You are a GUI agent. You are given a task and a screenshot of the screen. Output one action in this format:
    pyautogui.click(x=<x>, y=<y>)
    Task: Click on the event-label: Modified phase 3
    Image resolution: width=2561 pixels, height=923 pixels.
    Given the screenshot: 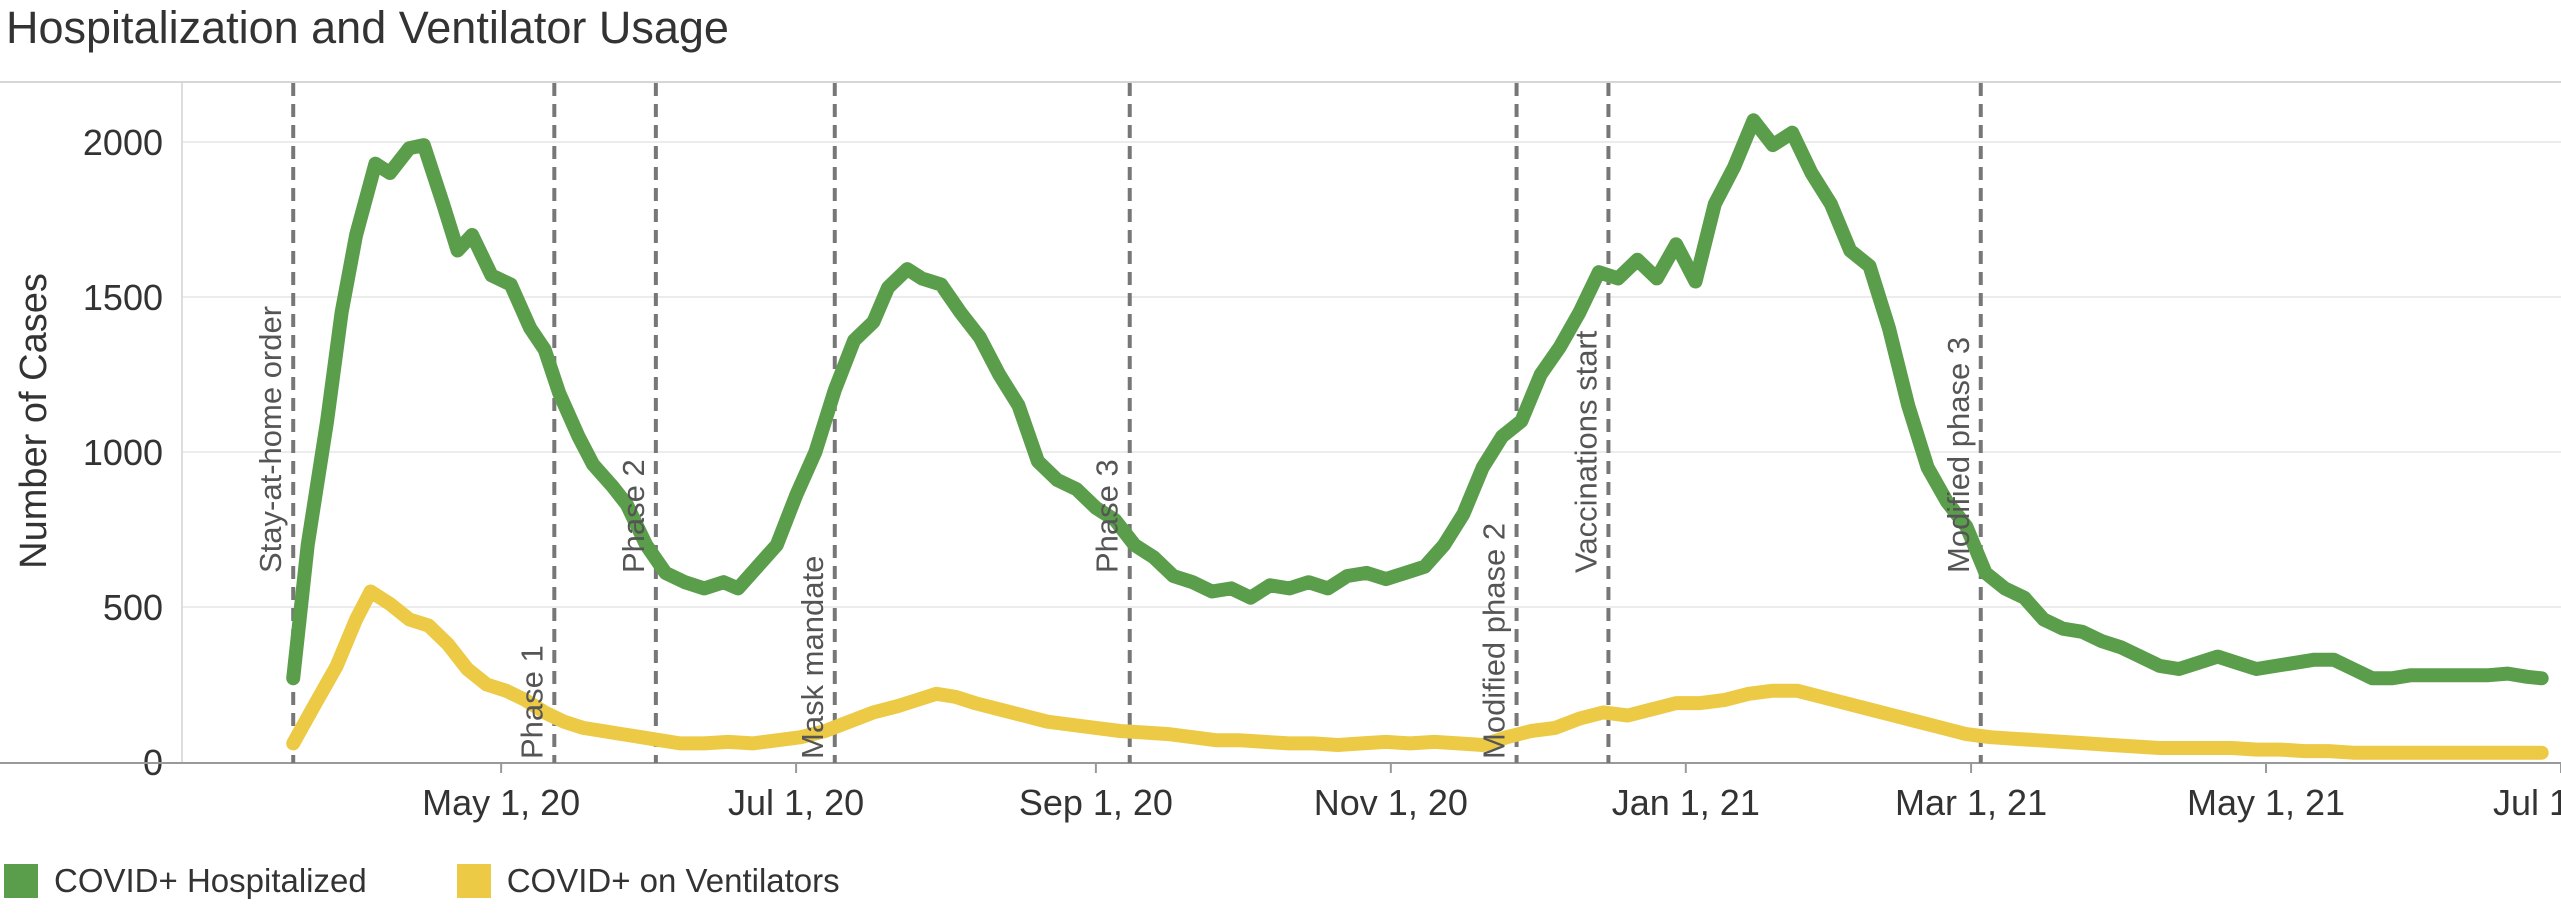 What is the action you would take?
    pyautogui.click(x=1958, y=455)
    